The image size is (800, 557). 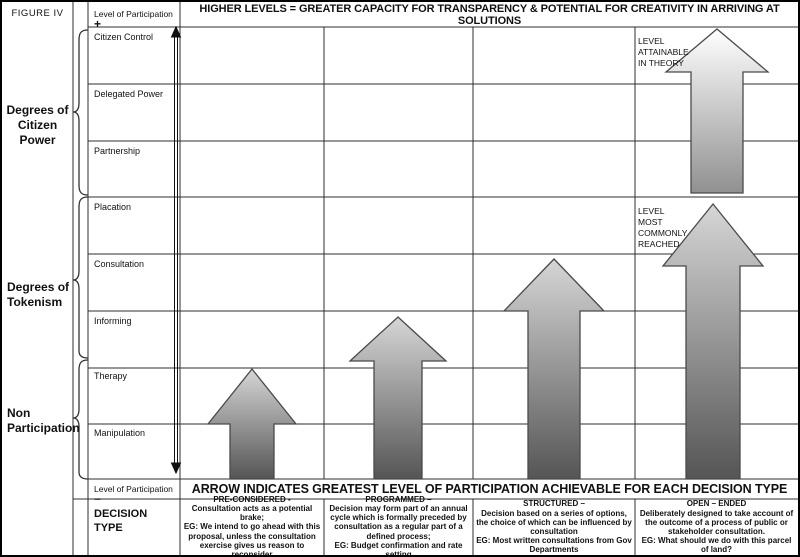 I want to click on group-label-tokenism: Degrees of Tokenism, so click(x=38, y=294).